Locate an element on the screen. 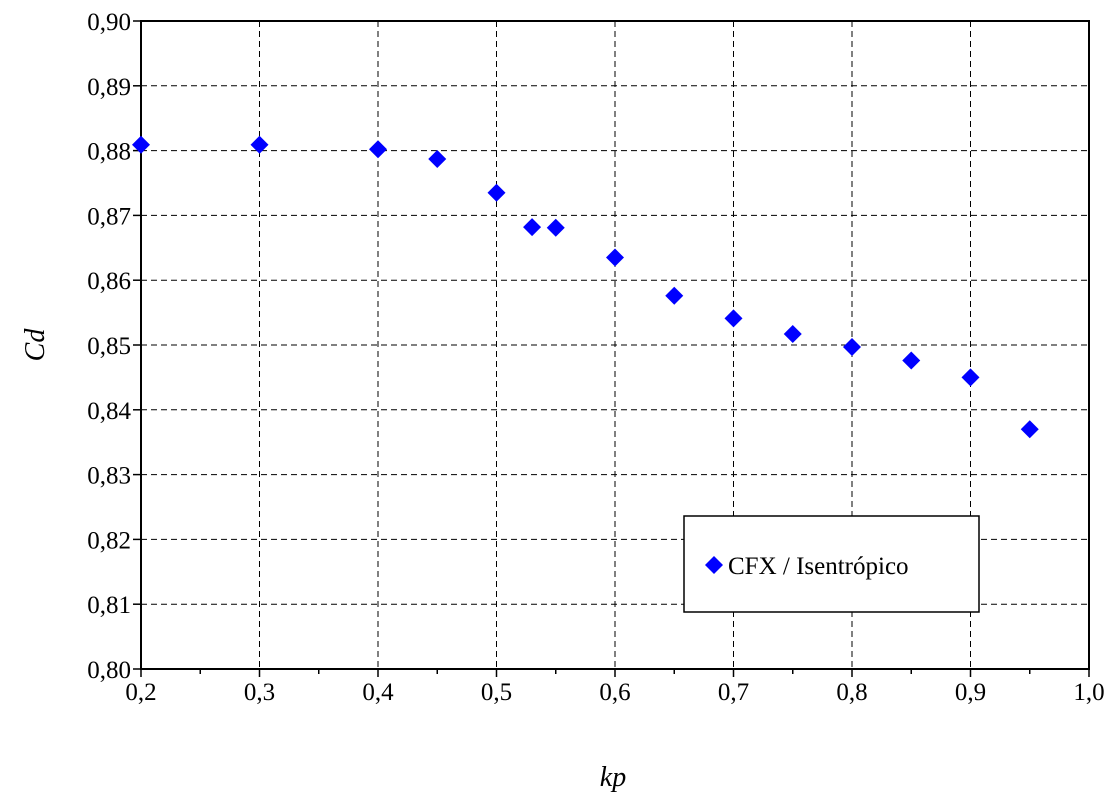 The image size is (1120, 803). x-tick-labels: 0,2 0,3 0,4 0,5 0,6 0,7 0,8 0,9 1,0 is located at coordinates (614, 692).